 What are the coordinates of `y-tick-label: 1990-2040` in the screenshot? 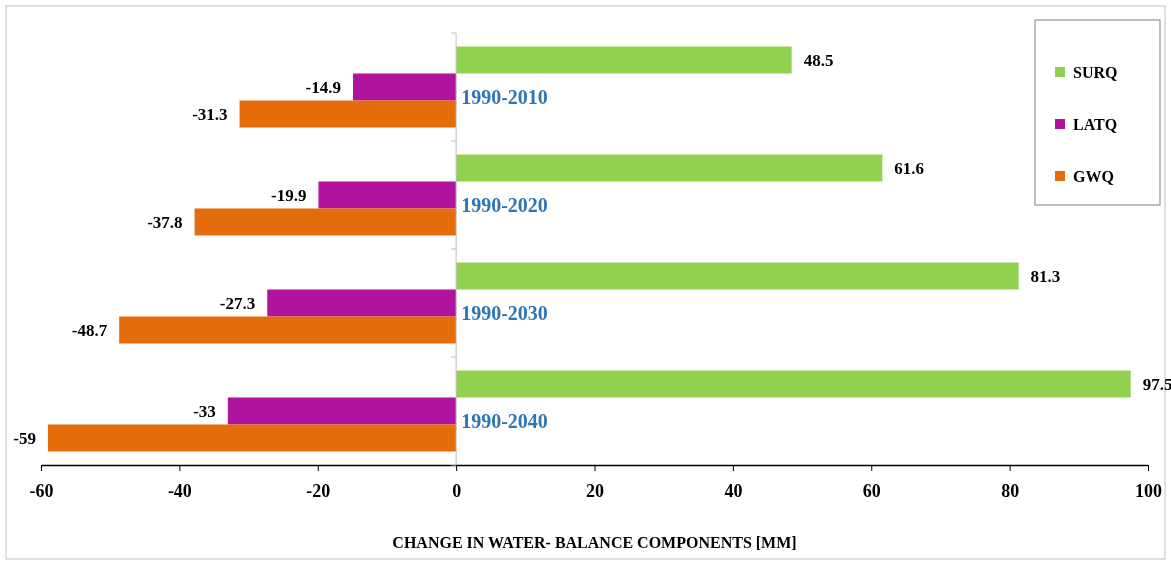 It's located at (504, 421).